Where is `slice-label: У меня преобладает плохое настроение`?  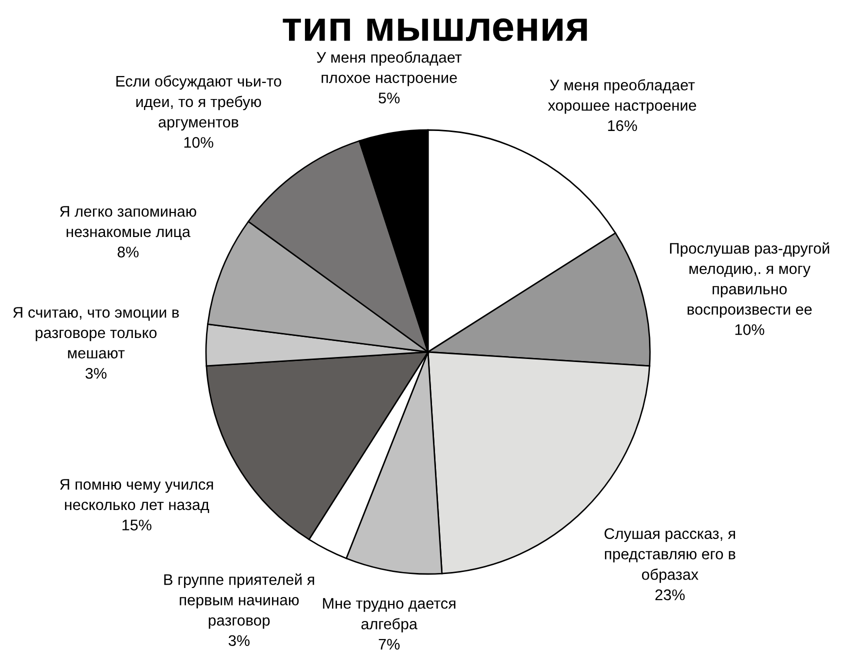 slice-label: У меня преобладает плохое настроение is located at coordinates (389, 68).